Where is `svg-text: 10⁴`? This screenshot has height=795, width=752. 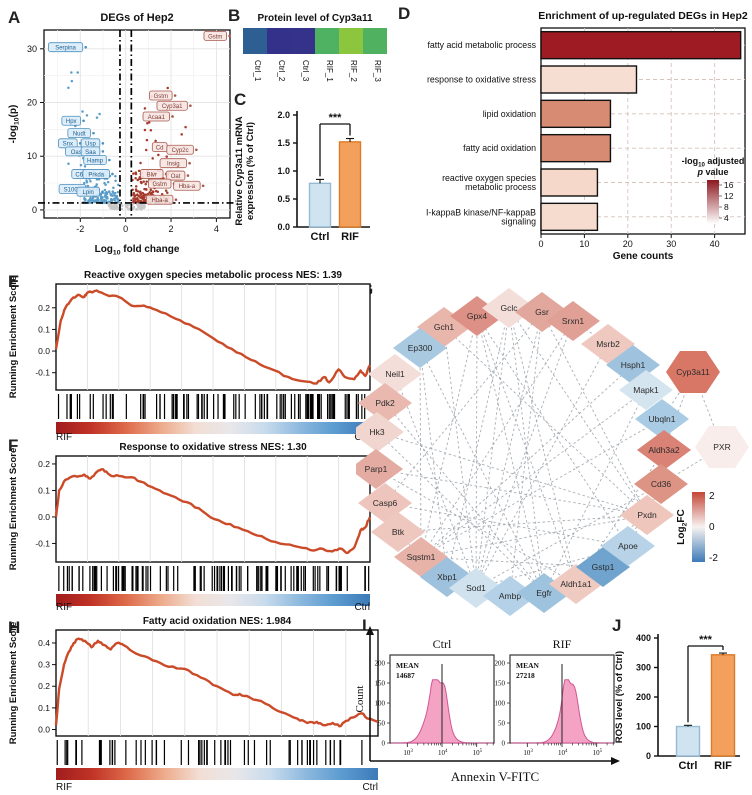 svg-text: 10⁴ is located at coordinates (563, 753).